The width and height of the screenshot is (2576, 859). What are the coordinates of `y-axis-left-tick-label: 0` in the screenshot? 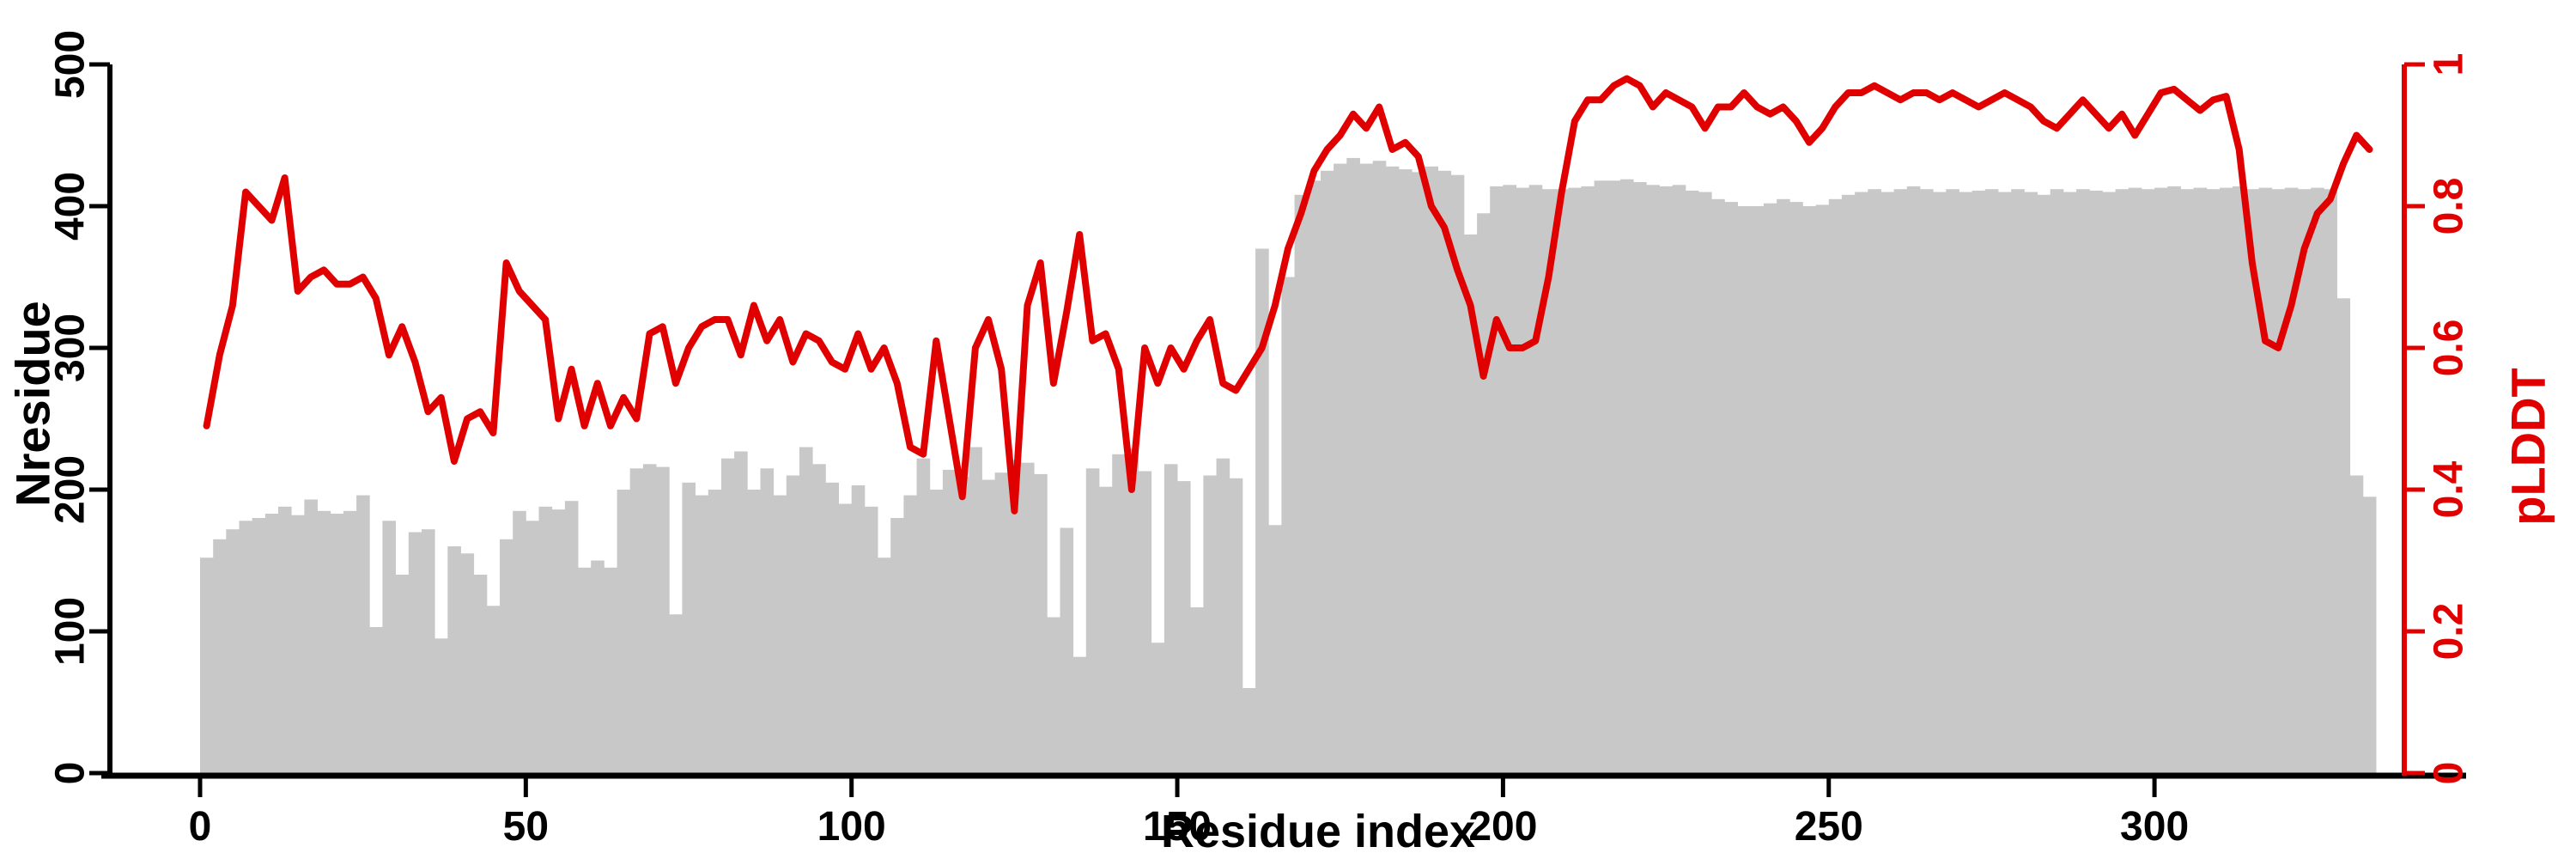 It's located at (71, 773).